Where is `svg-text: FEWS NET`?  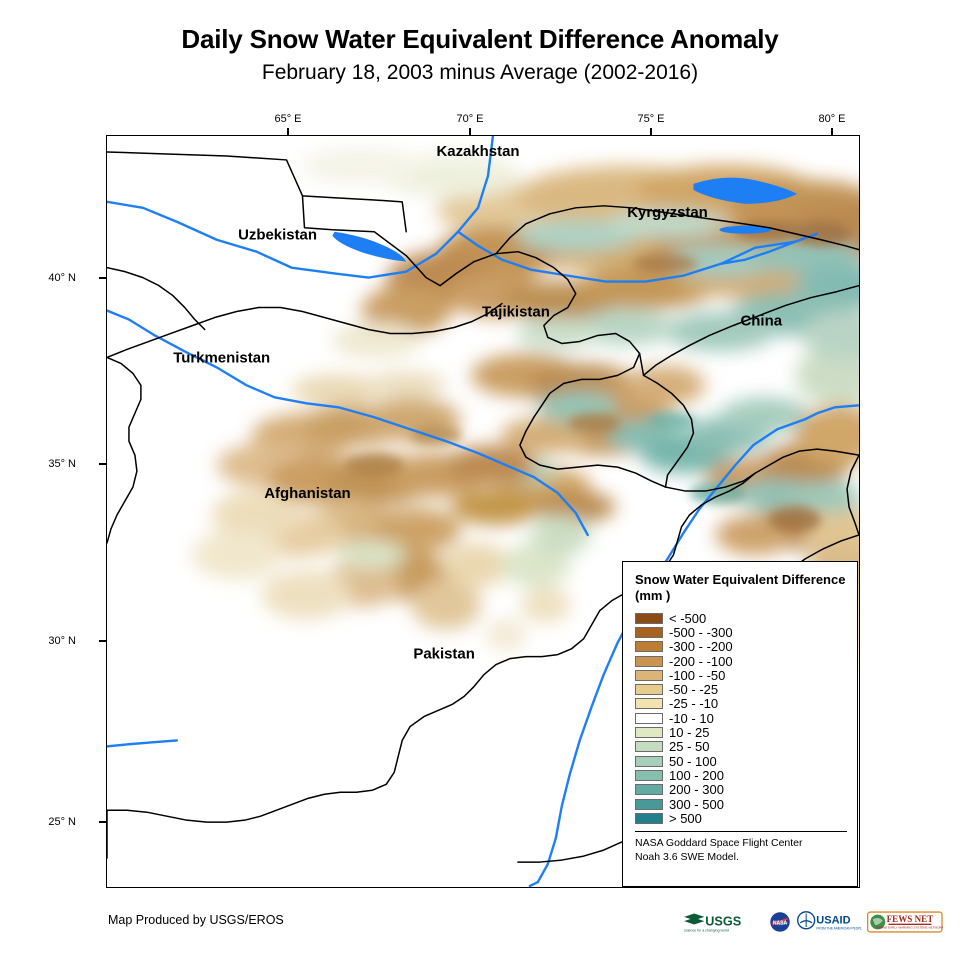 svg-text: FEWS NET is located at coordinates (910, 919).